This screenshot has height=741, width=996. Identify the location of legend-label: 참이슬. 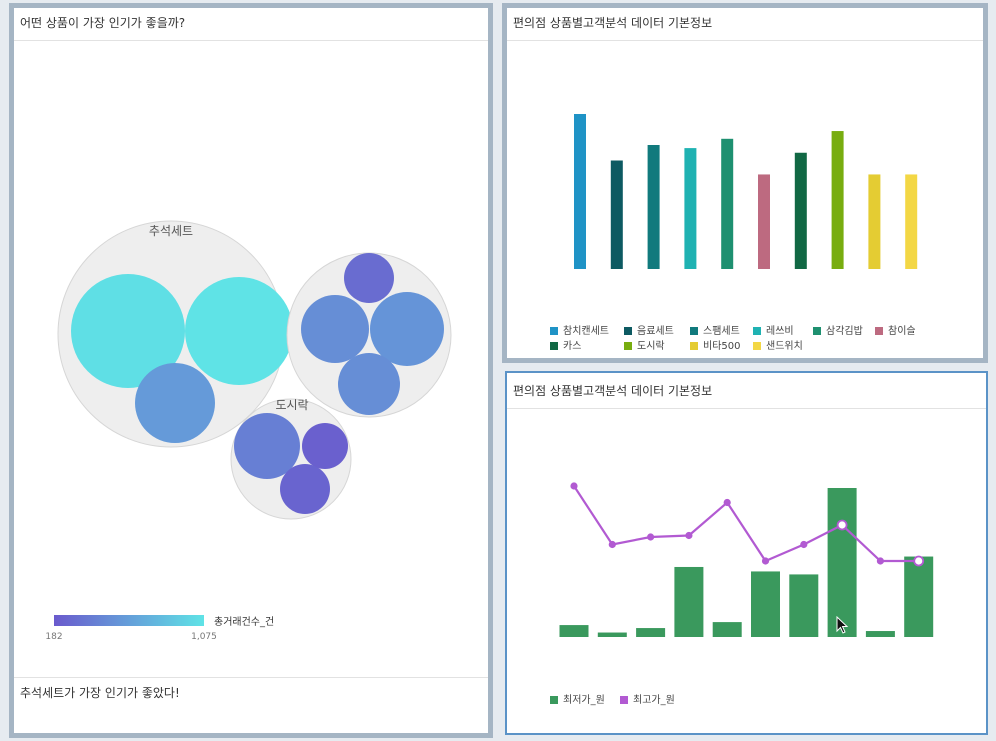
(902, 331).